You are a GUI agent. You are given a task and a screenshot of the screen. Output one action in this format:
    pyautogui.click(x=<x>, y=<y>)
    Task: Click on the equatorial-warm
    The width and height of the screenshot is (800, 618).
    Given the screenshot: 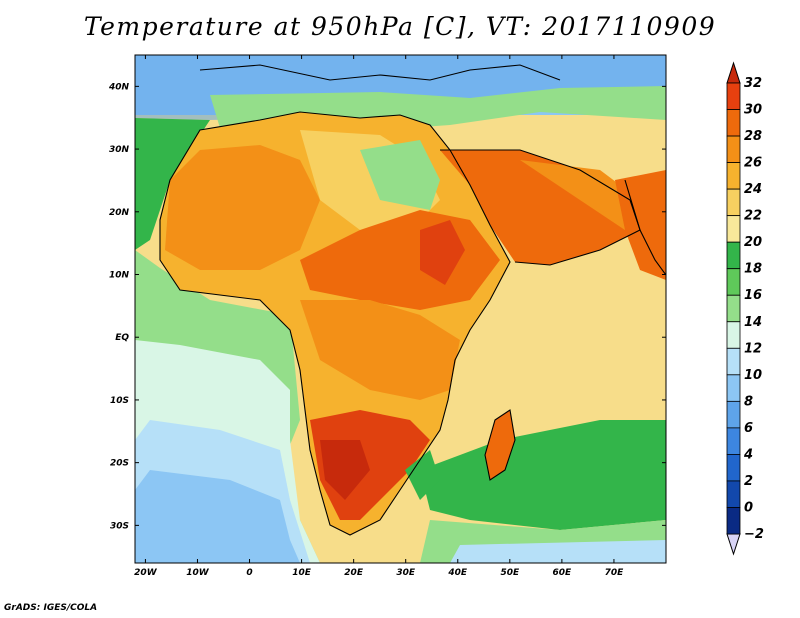 What is the action you would take?
    pyautogui.click(x=380, y=350)
    